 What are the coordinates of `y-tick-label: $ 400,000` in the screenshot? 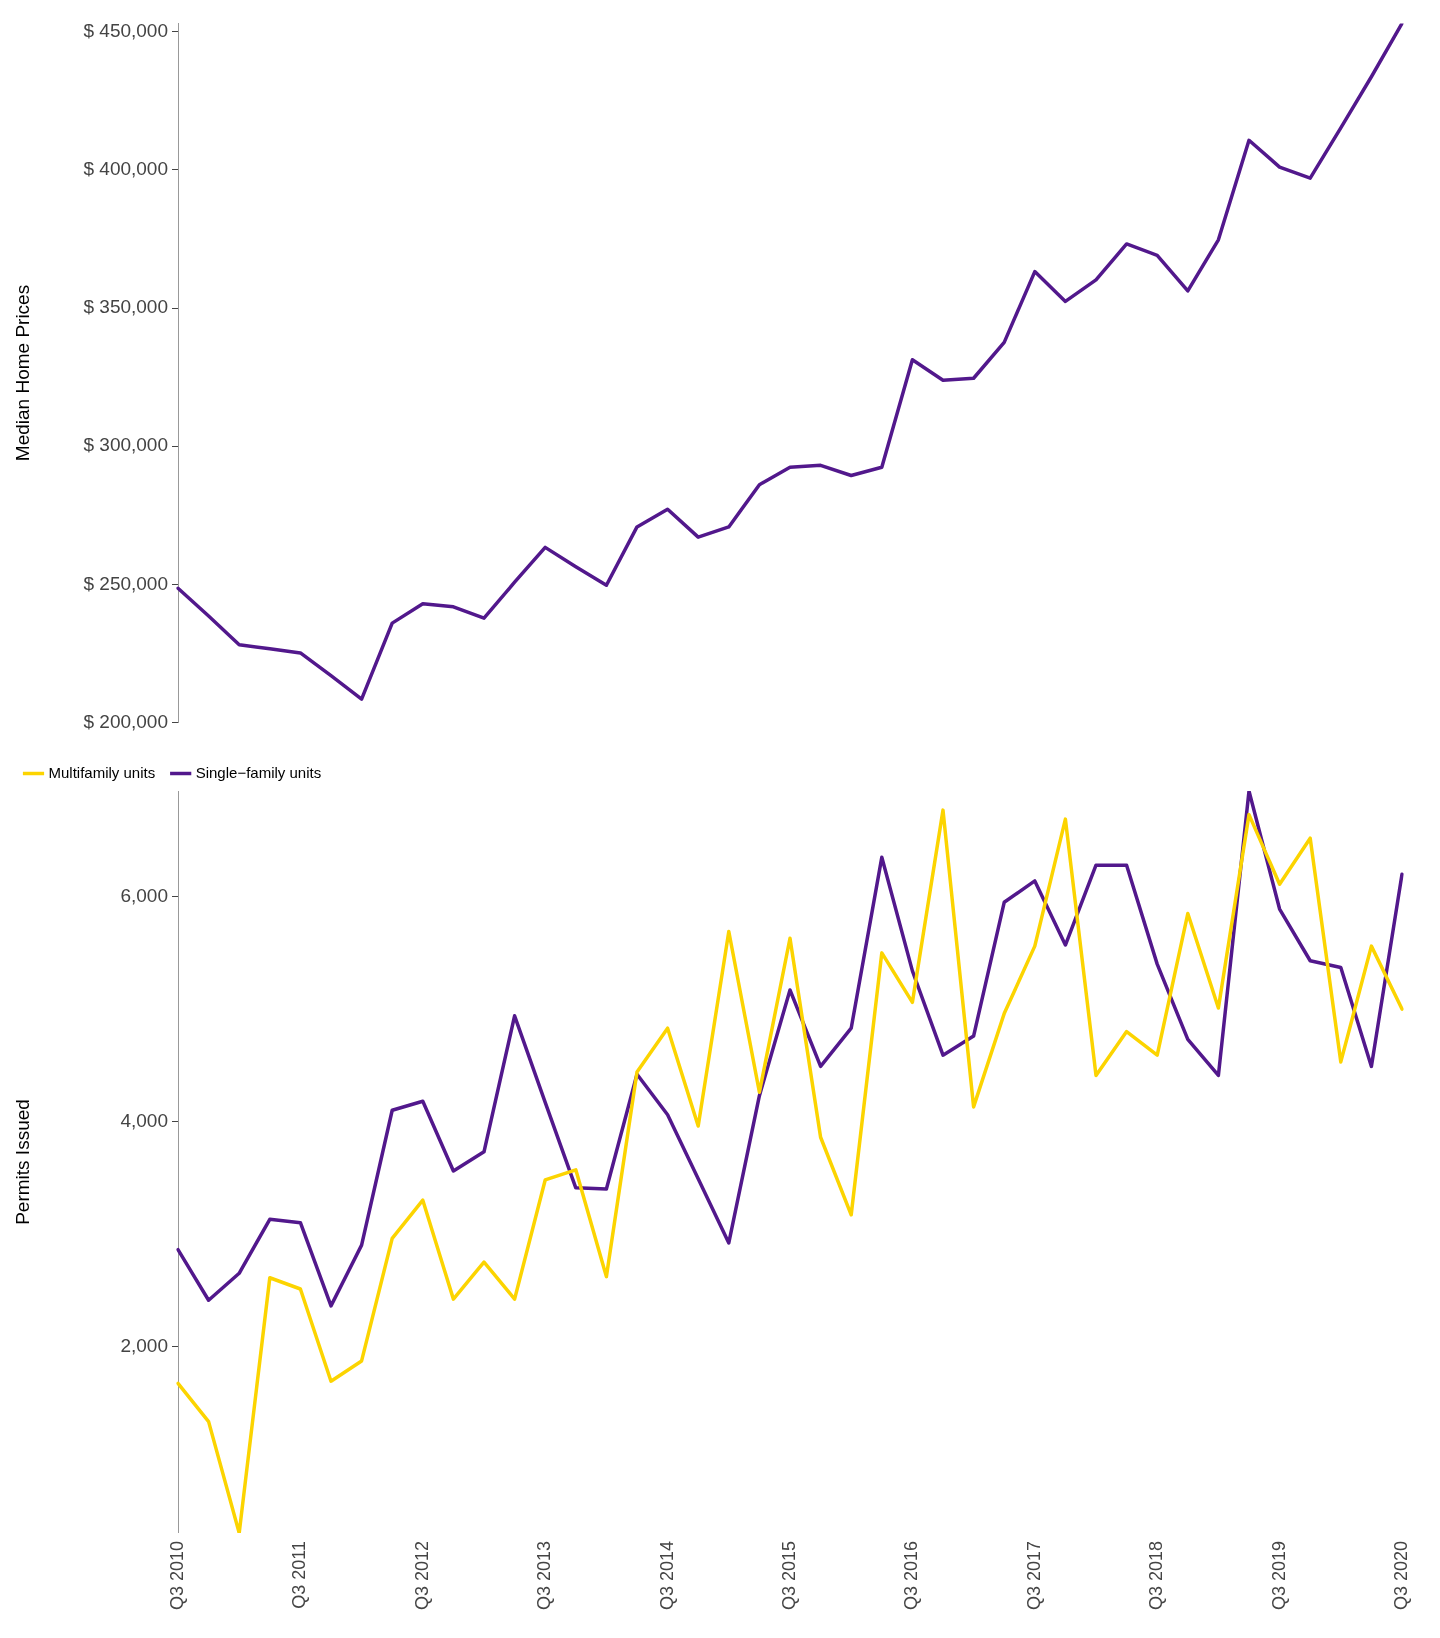 It's located at (125, 169).